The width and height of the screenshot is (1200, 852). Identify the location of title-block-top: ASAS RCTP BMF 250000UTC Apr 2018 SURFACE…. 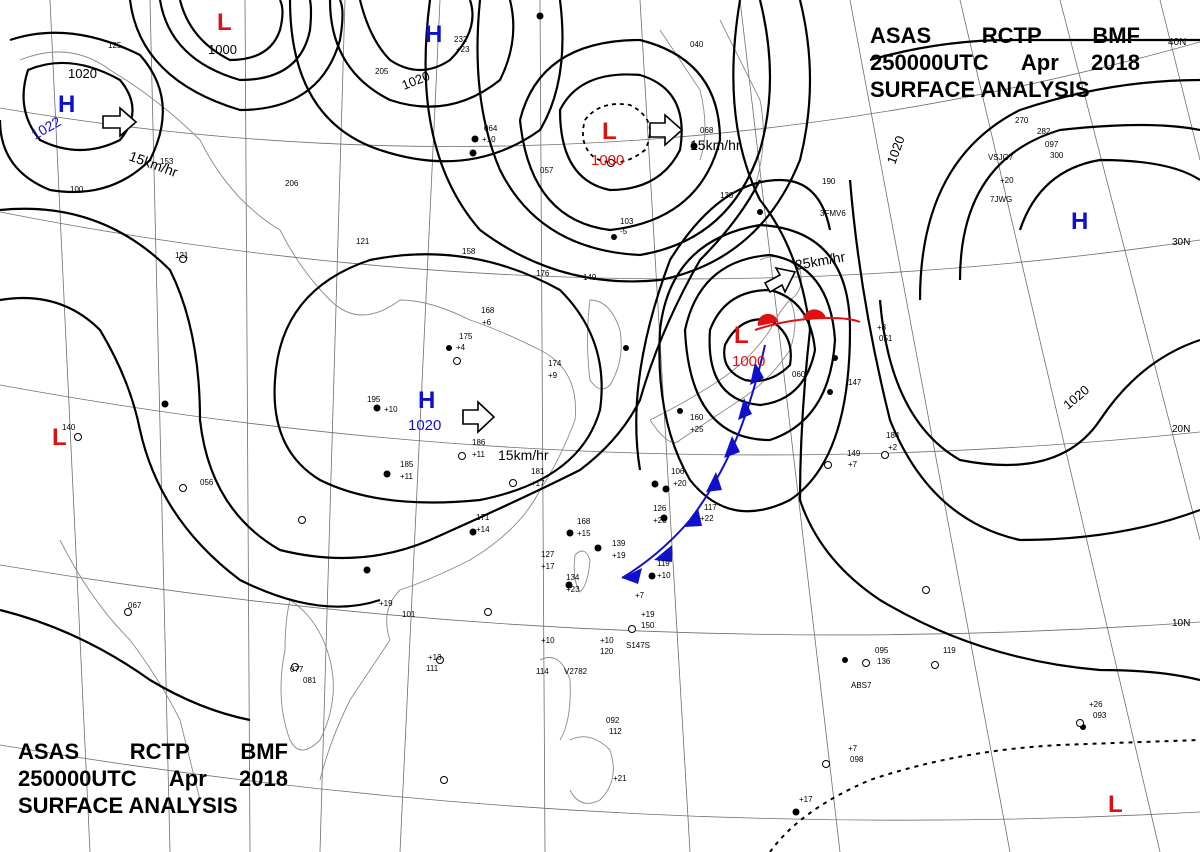
(1005, 62).